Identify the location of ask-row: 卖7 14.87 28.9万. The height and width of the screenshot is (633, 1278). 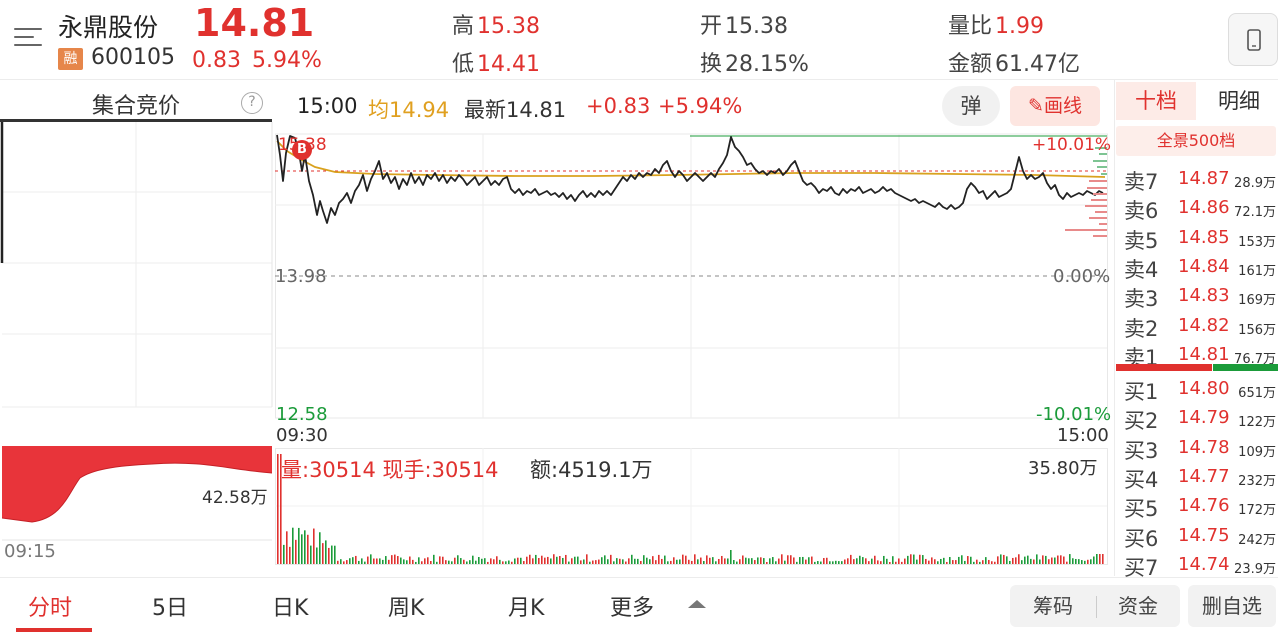
(1201, 179).